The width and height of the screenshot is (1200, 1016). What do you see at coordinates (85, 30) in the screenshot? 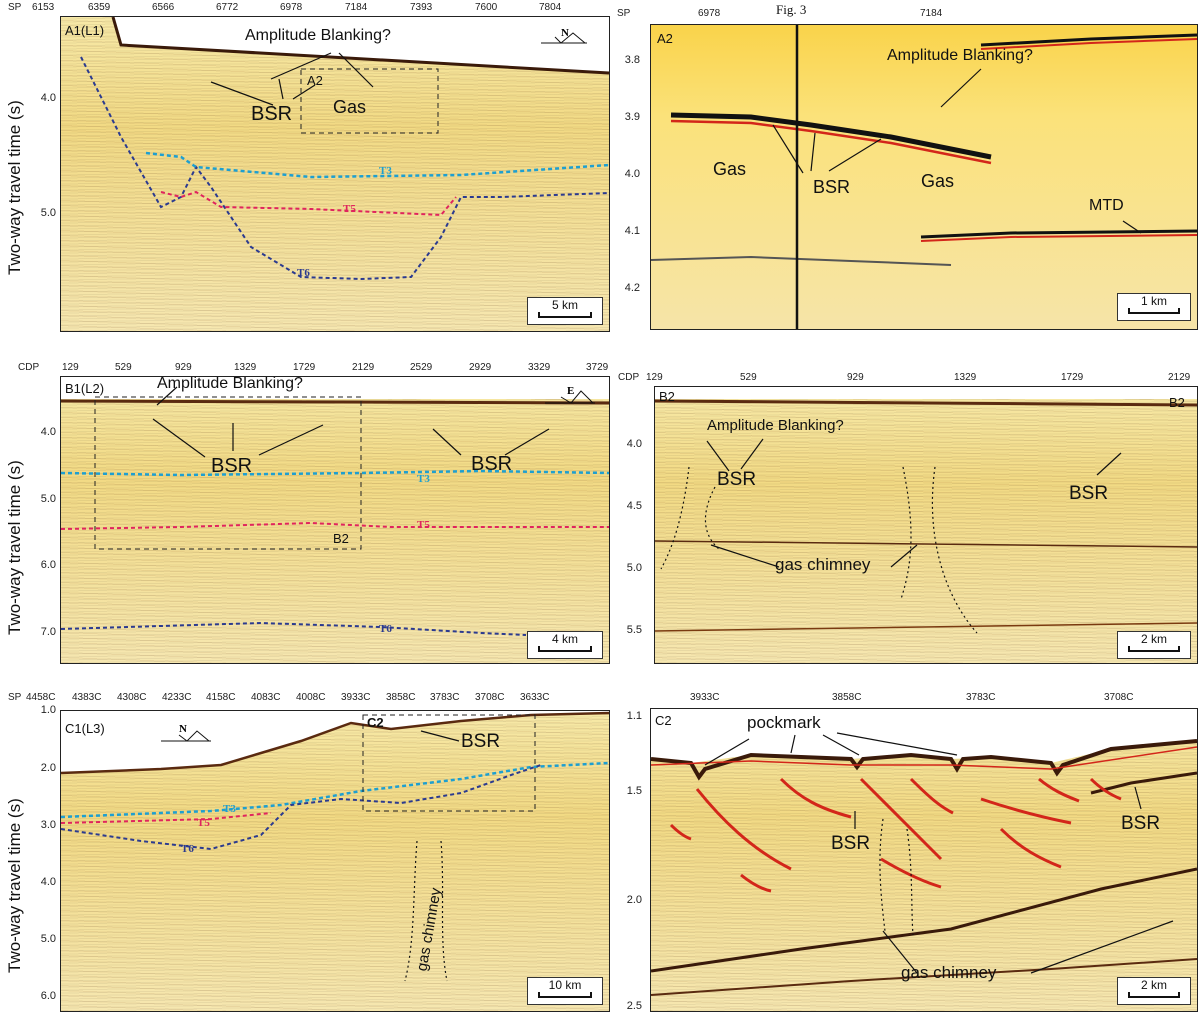
I see `panel-label: A1(L1)` at bounding box center [85, 30].